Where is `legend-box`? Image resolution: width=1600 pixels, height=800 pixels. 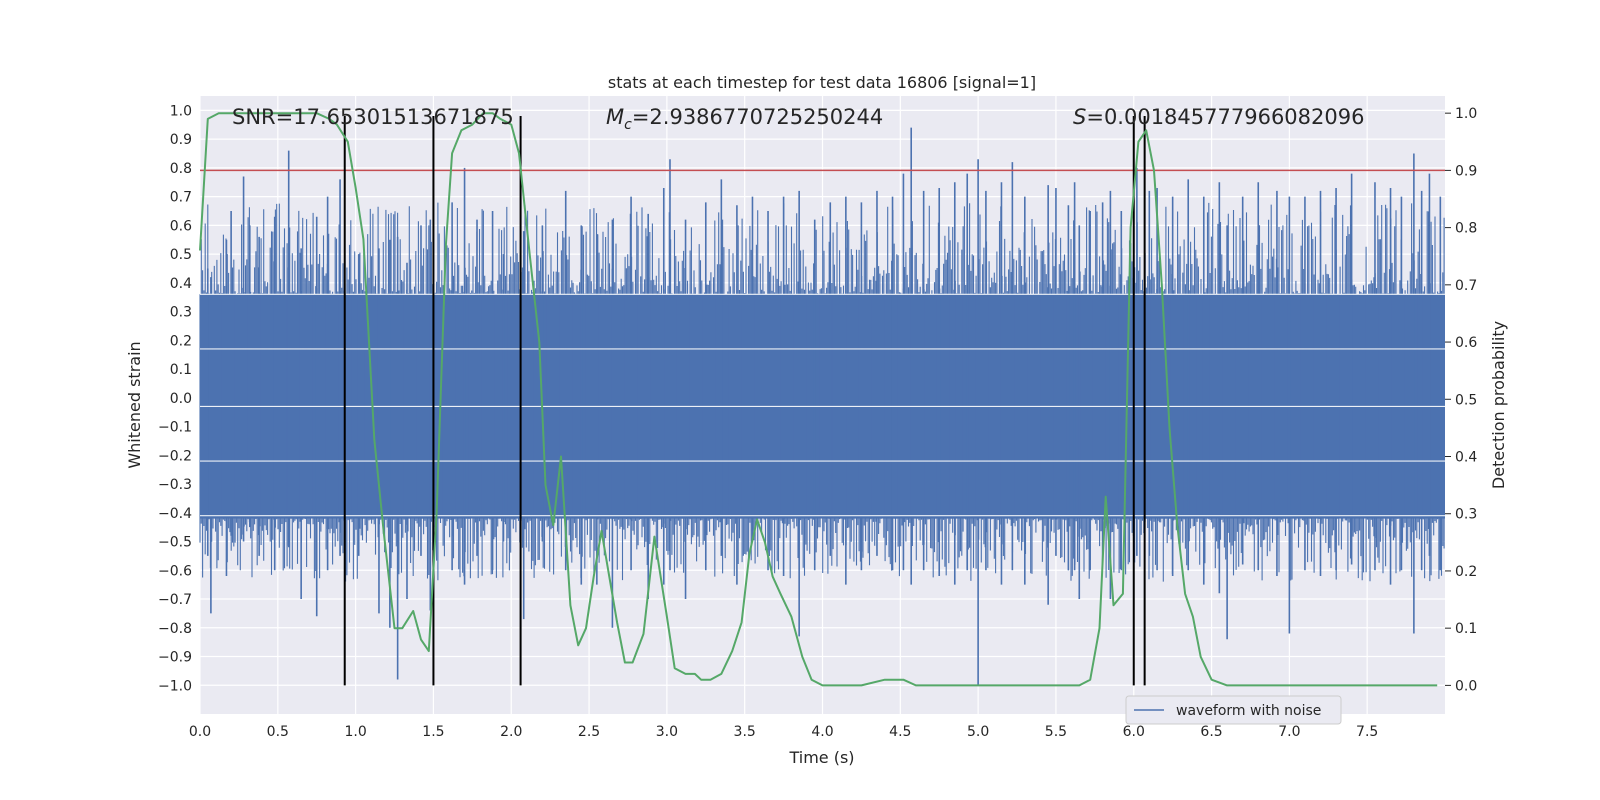 legend-box is located at coordinates (1233, 710).